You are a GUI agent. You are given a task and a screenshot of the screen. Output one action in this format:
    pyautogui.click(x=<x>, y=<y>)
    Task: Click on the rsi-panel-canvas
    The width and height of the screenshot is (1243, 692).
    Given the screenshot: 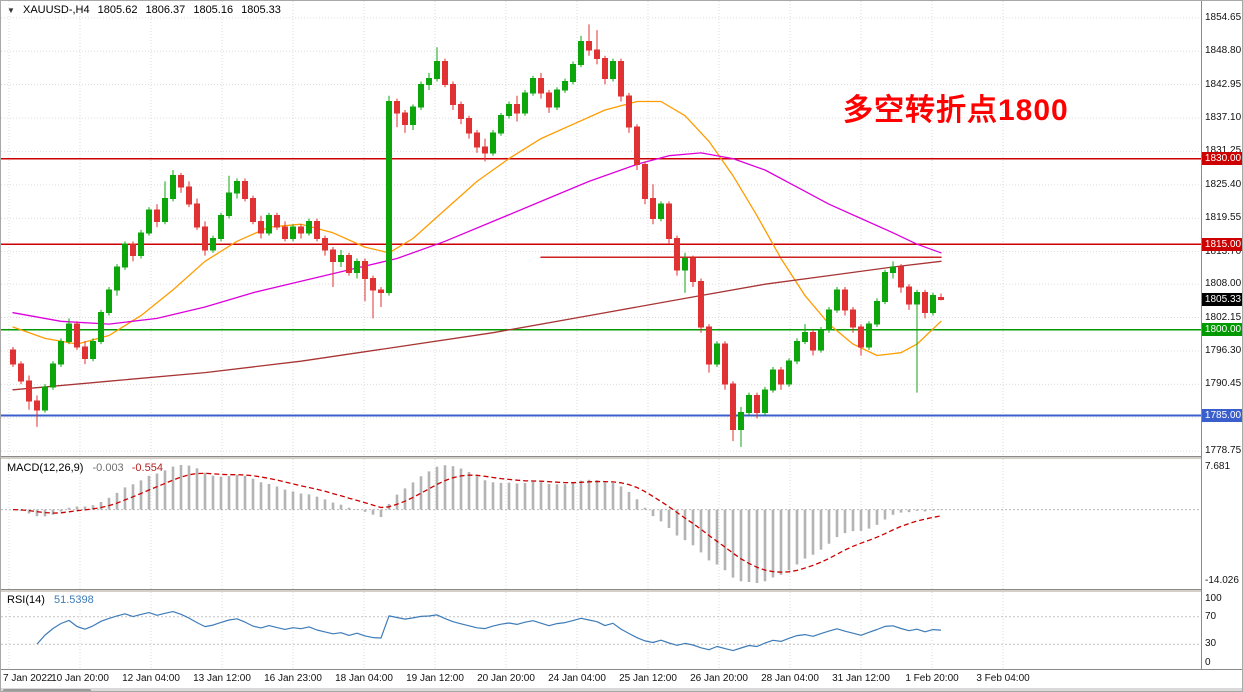 What is the action you would take?
    pyautogui.click(x=622, y=630)
    